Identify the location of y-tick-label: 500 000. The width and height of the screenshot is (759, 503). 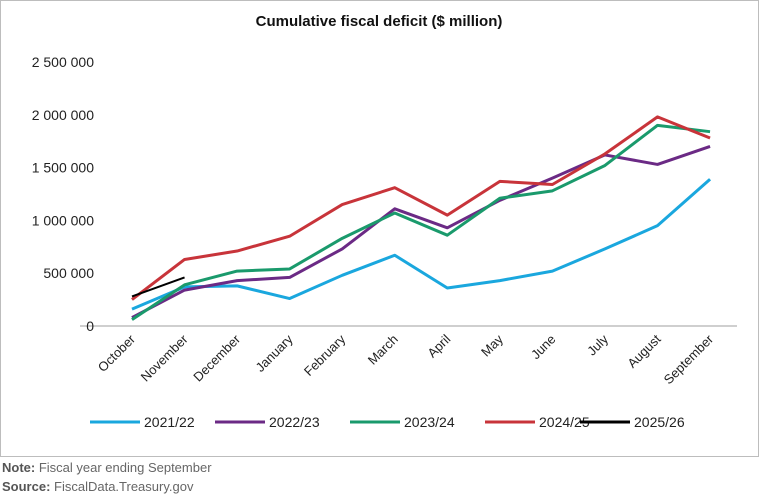
(68, 273).